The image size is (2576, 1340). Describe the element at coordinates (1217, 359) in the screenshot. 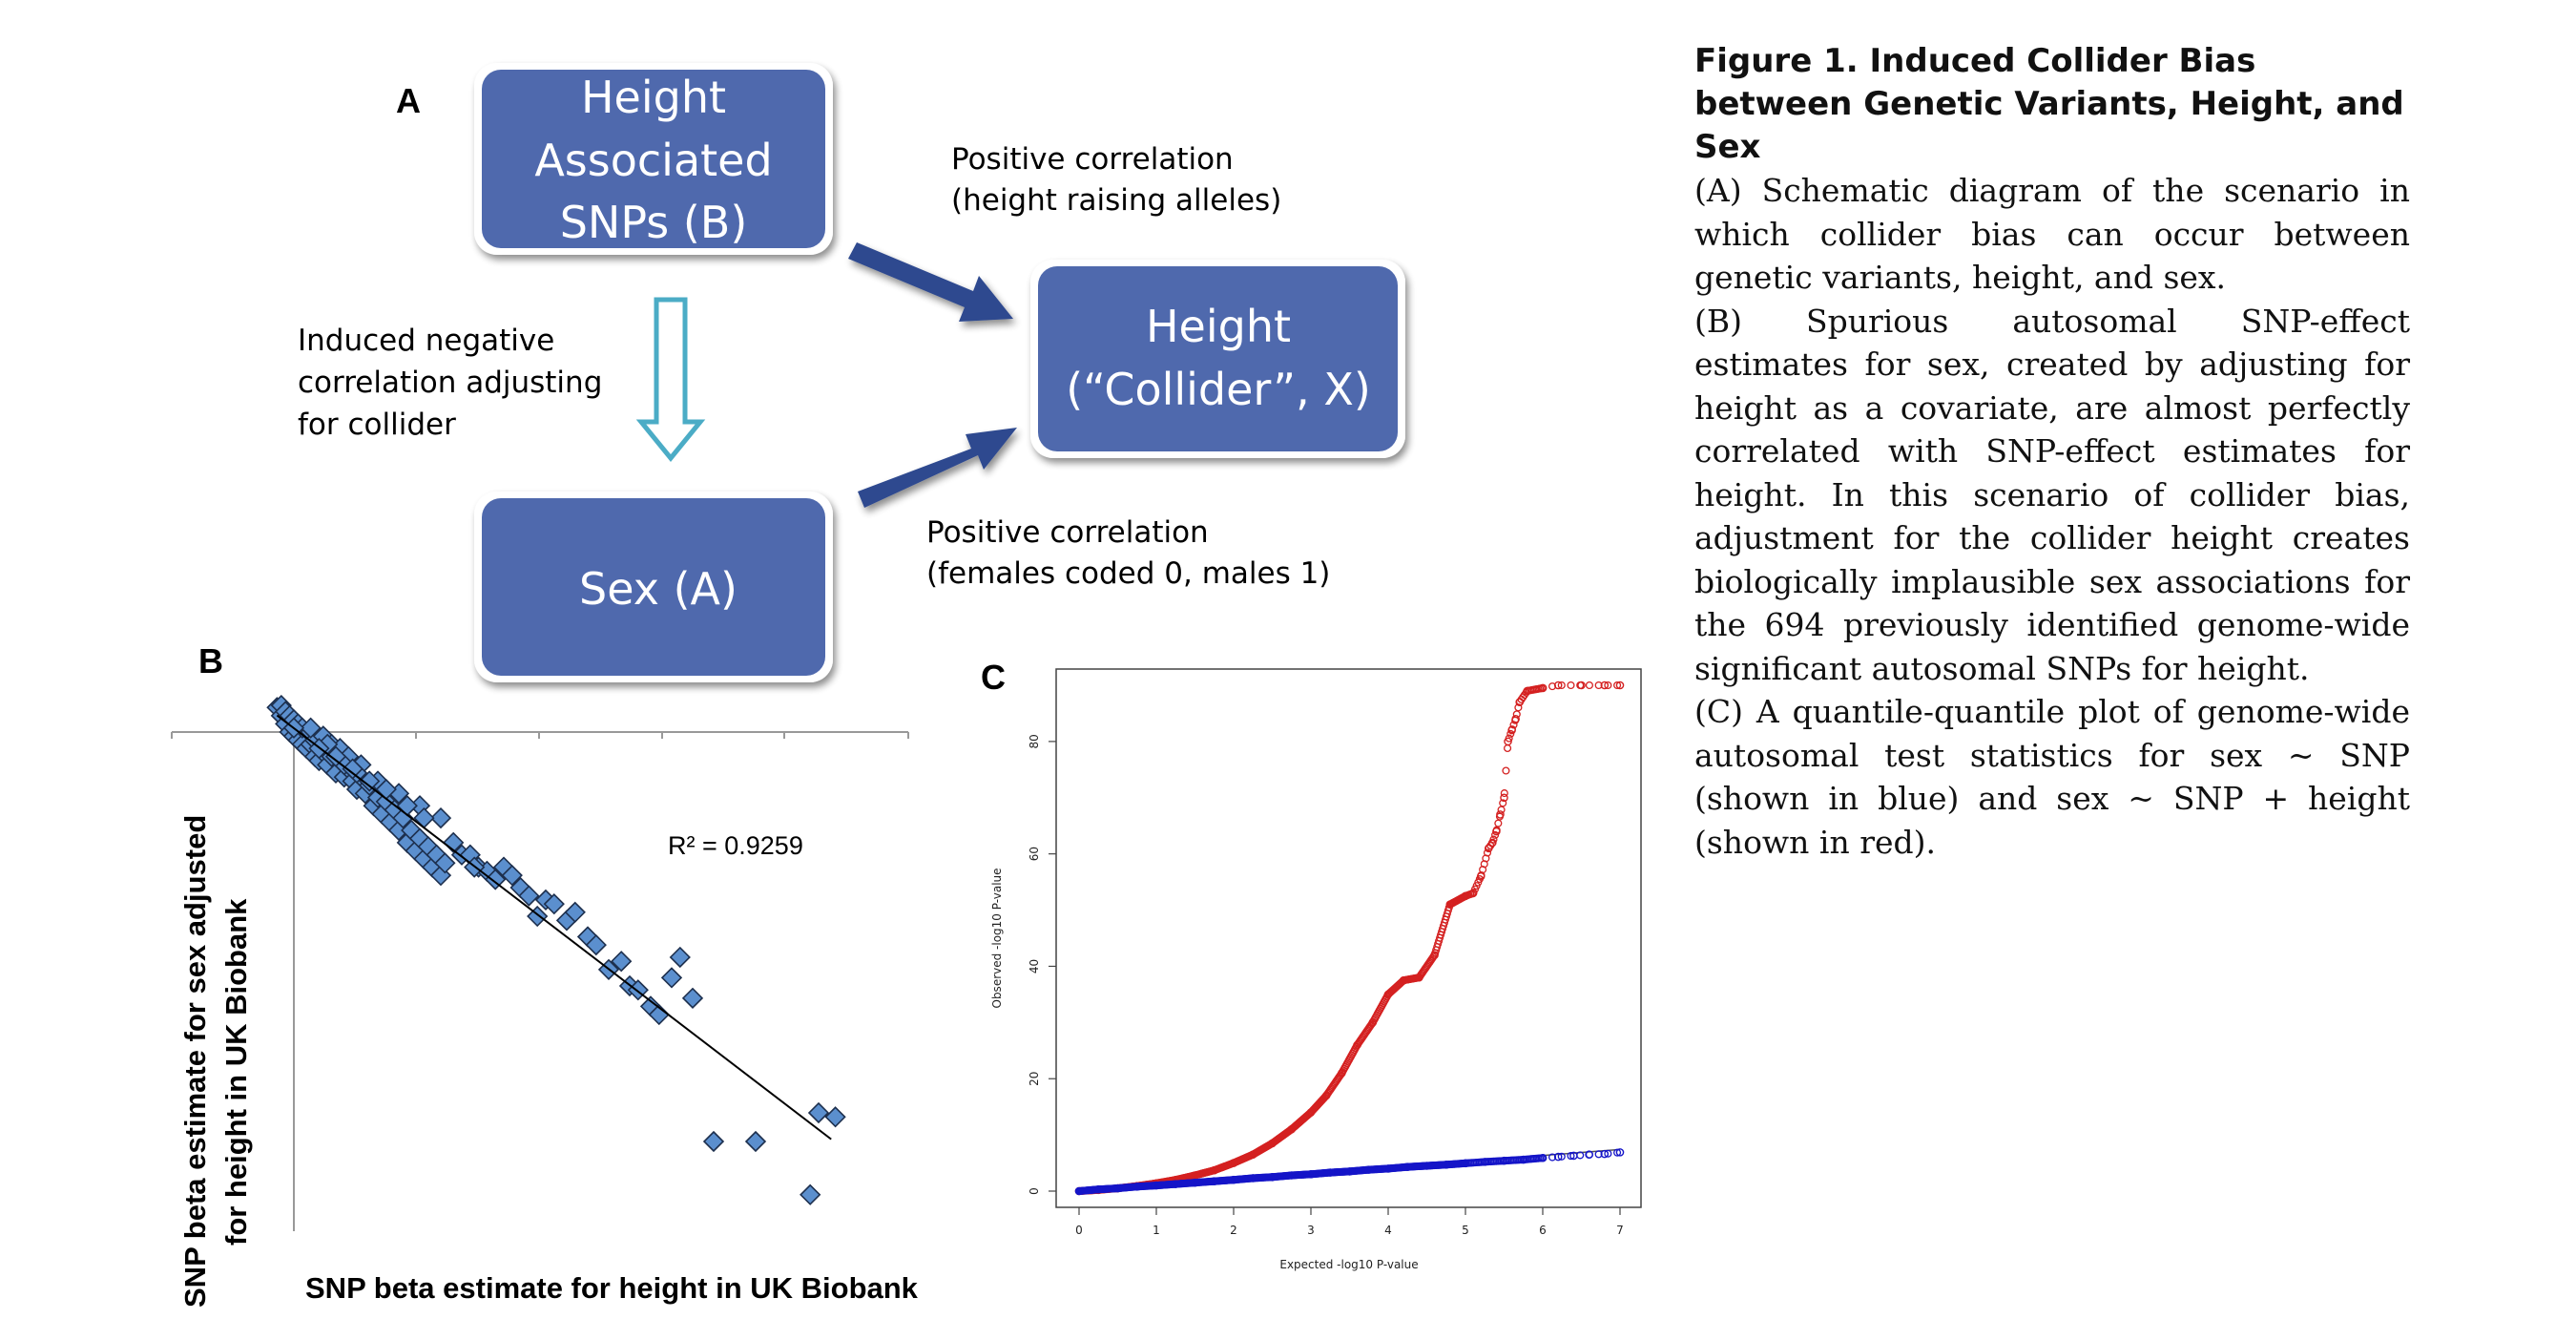

I see `box-height-collider` at that location.